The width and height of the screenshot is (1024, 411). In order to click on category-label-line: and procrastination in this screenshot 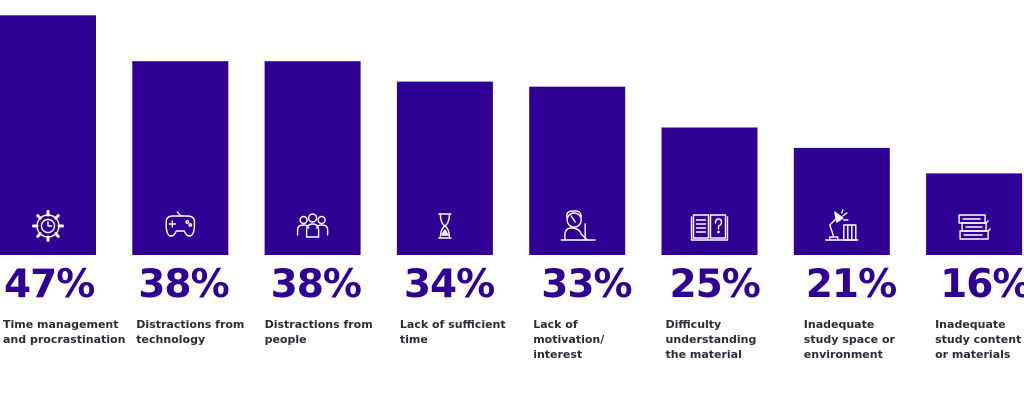, I will do `click(64, 339)`.